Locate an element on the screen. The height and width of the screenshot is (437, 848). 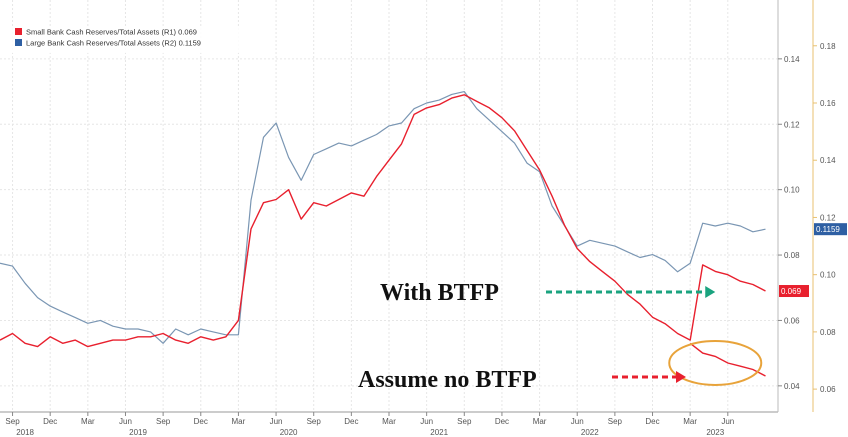
large-bank-last-value-text: 0.1159 is located at coordinates (828, 229).